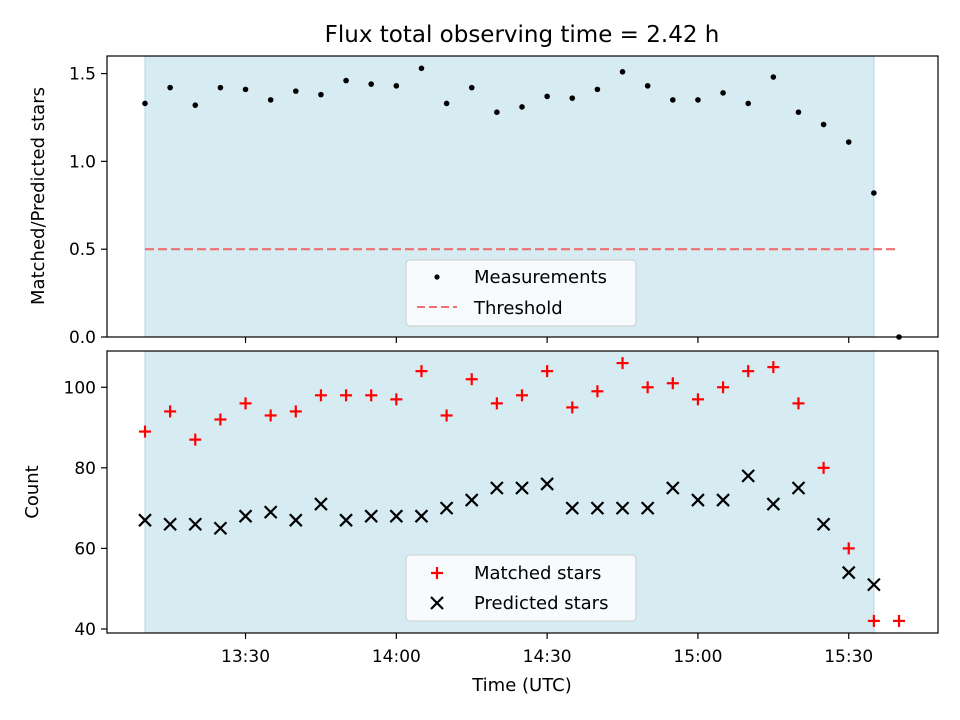 The height and width of the screenshot is (720, 960). I want to click on bottom-legend-box, so click(521, 588).